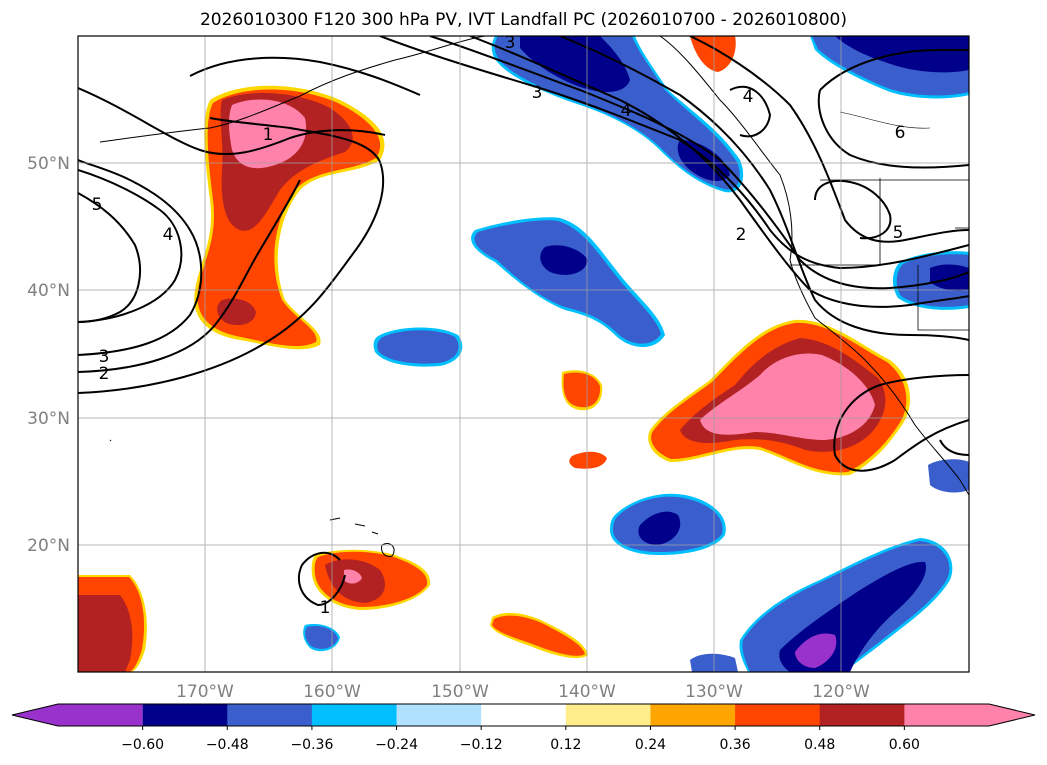 The height and width of the screenshot is (765, 1047). Describe the element at coordinates (48, 291) in the screenshot. I see `lat-label: 40°N` at that location.